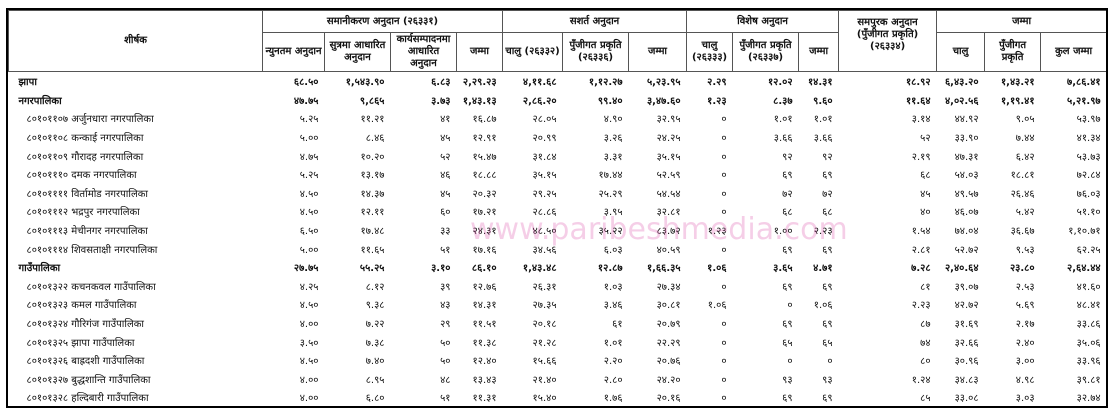 Image resolution: width=1118 pixels, height=418 pixels. I want to click on cell: ११.५१, so click(484, 325).